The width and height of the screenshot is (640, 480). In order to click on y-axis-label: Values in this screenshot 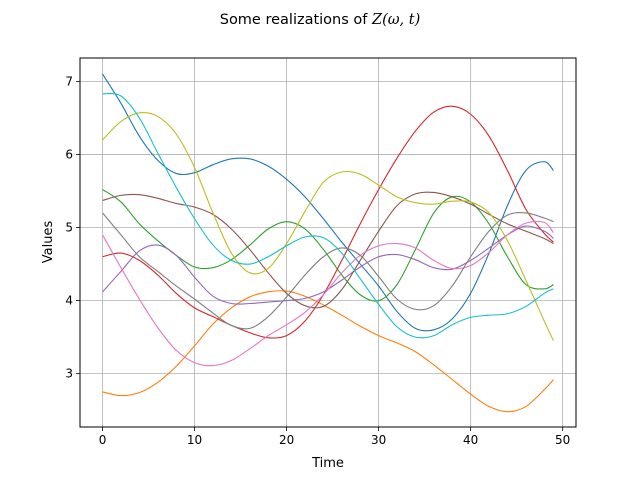, I will do `click(48, 242)`.